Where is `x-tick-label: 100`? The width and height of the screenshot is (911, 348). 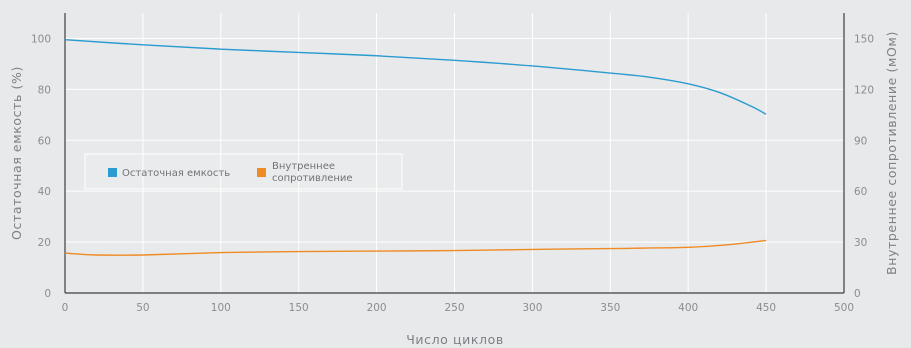 x-tick-label: 100 is located at coordinates (221, 308).